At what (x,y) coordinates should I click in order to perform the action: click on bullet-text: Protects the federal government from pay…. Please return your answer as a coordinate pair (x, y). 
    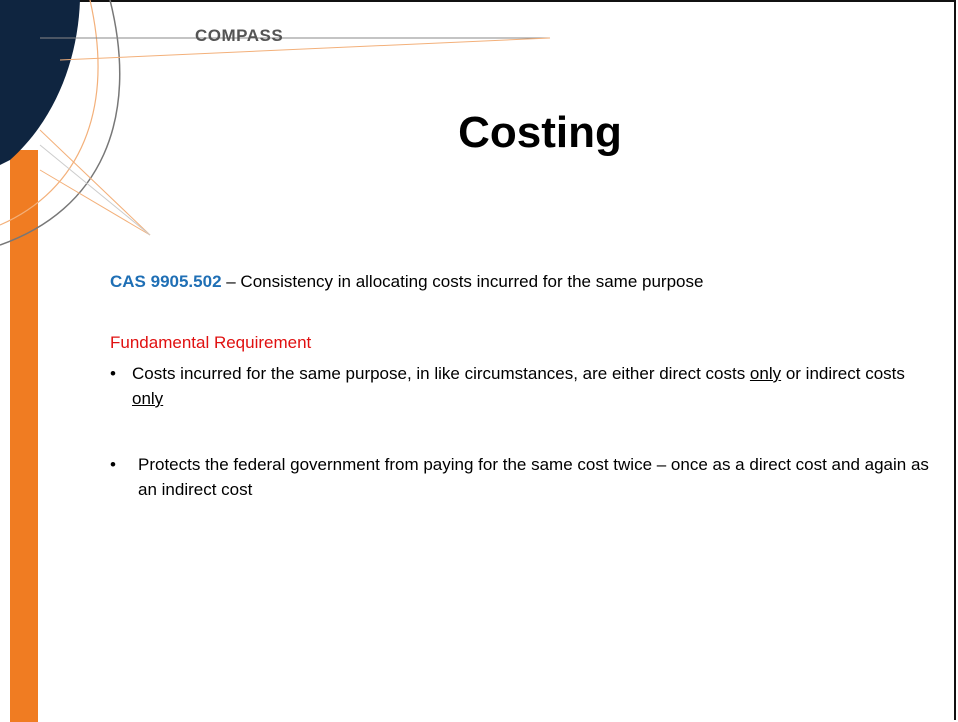
    Looking at the image, I should click on (533, 477).